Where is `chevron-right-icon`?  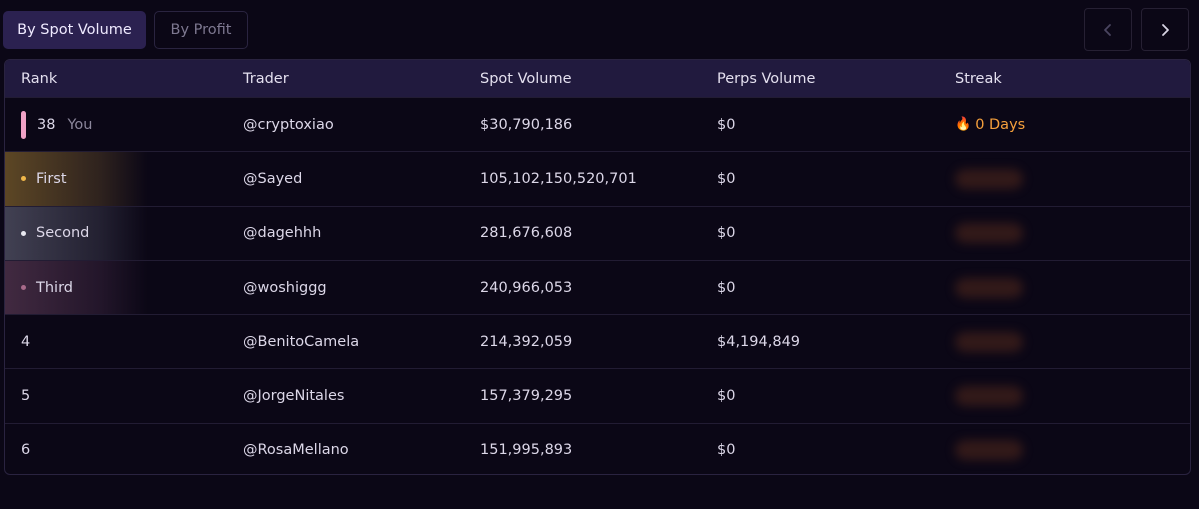
chevron-right-icon is located at coordinates (1165, 29).